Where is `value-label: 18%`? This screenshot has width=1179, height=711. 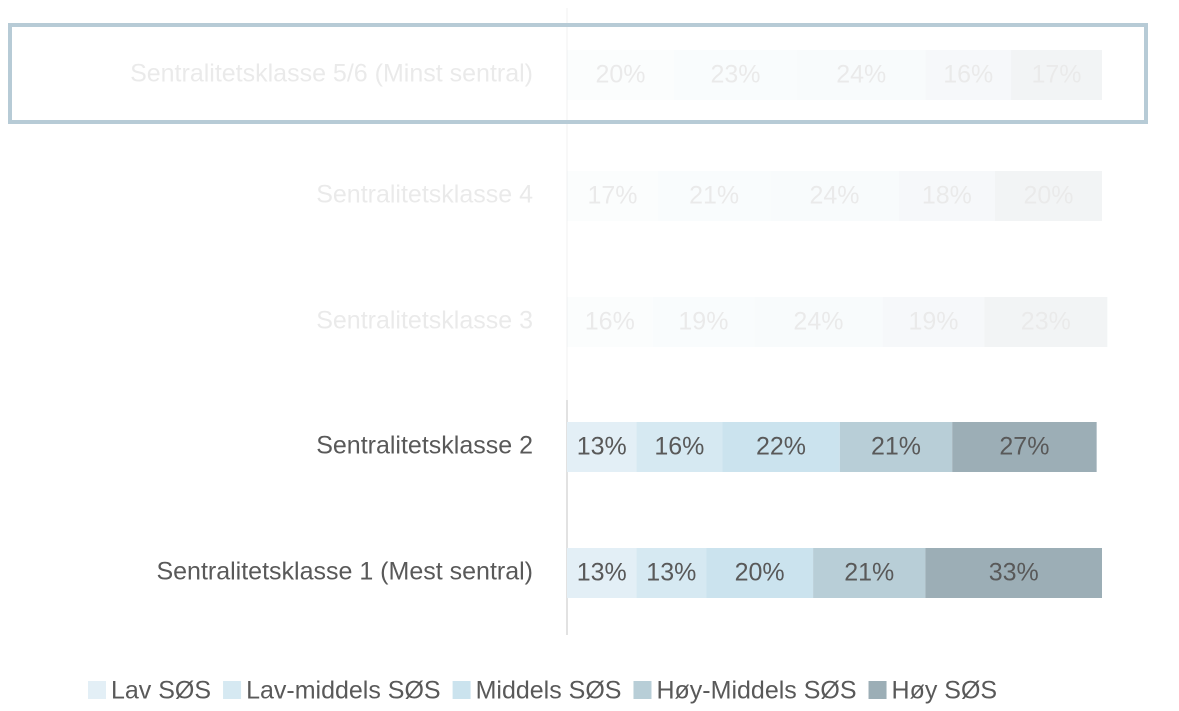 value-label: 18% is located at coordinates (947, 196).